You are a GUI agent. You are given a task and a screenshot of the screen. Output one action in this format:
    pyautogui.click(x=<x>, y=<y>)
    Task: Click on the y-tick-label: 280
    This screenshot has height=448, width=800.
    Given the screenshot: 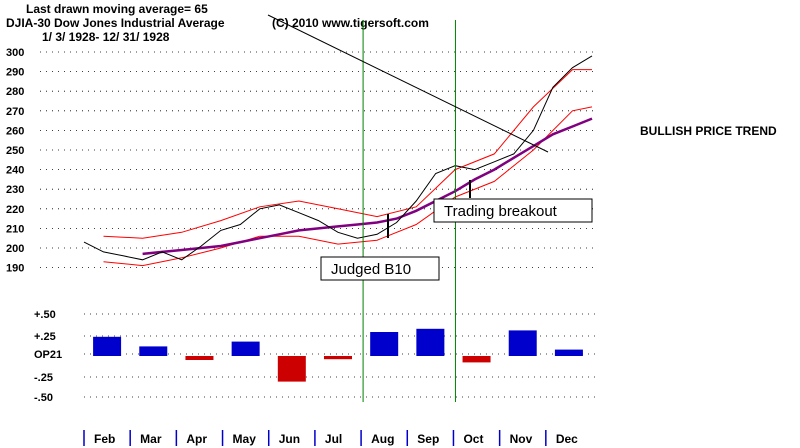 What is the action you would take?
    pyautogui.click(x=15, y=92)
    